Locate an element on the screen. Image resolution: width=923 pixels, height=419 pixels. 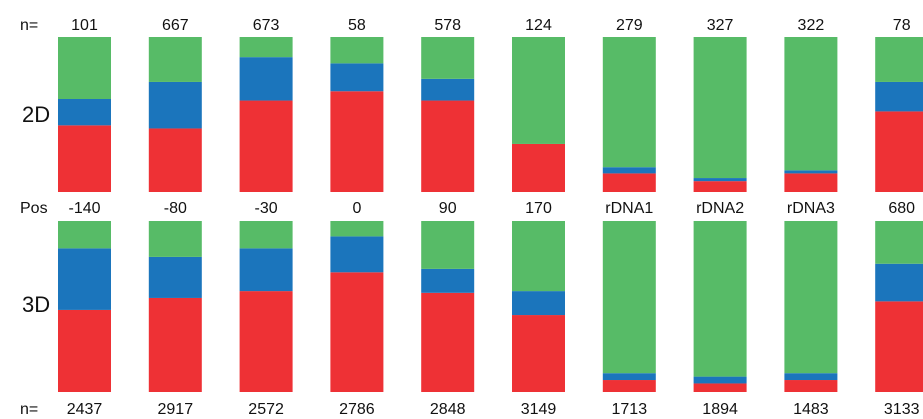
position-prefix: Pos is located at coordinates (34, 208).